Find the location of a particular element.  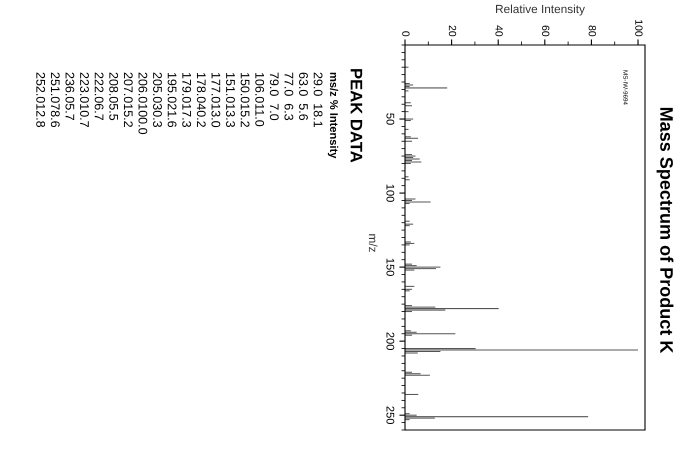

x-tick-label: 40 is located at coordinates (499, 30).